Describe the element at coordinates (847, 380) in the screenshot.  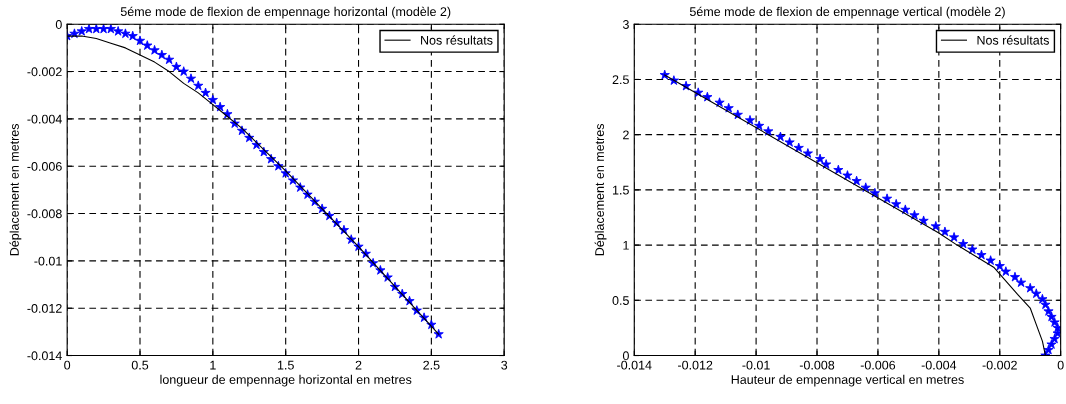
I see `x-axis-title: Hauteur de empennage vertical en metres` at that location.